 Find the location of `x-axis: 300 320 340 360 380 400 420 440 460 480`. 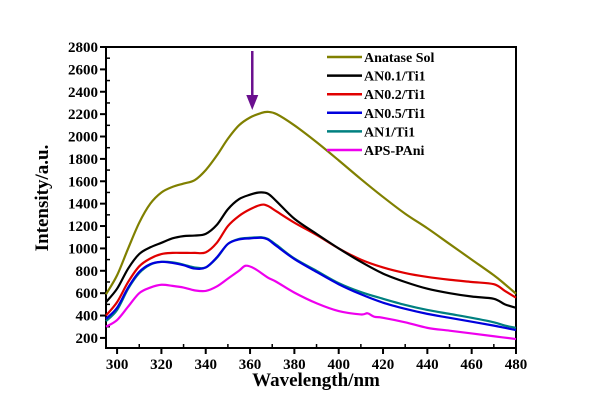

x-axis: 300 320 340 360 380 400 420 440 460 480 is located at coordinates (316, 358).